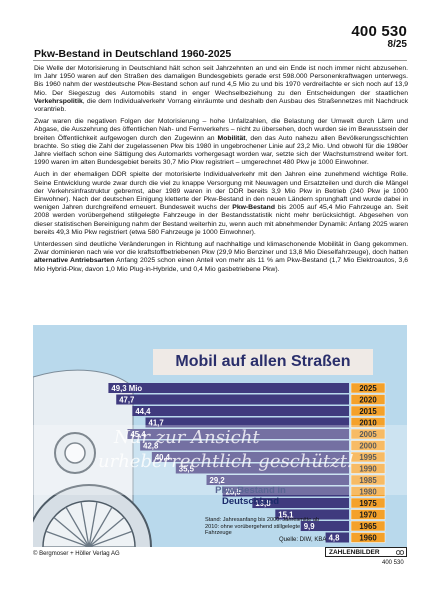 The image size is (425, 600). What do you see at coordinates (310, 526) in the screenshot?
I see `value-label: 9,9` at bounding box center [310, 526].